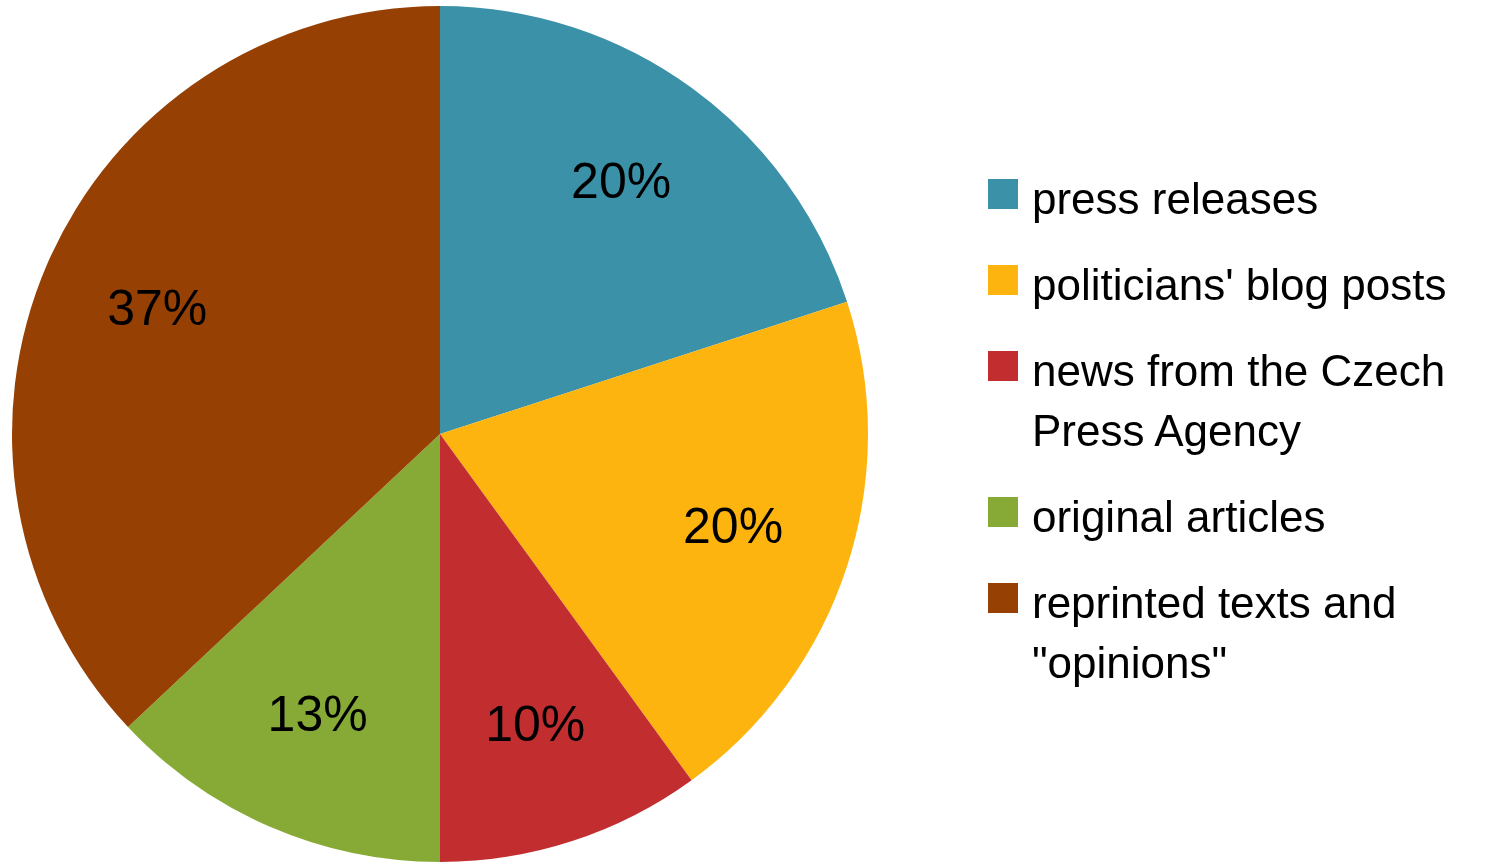  I want to click on data-label: 13%, so click(317, 713).